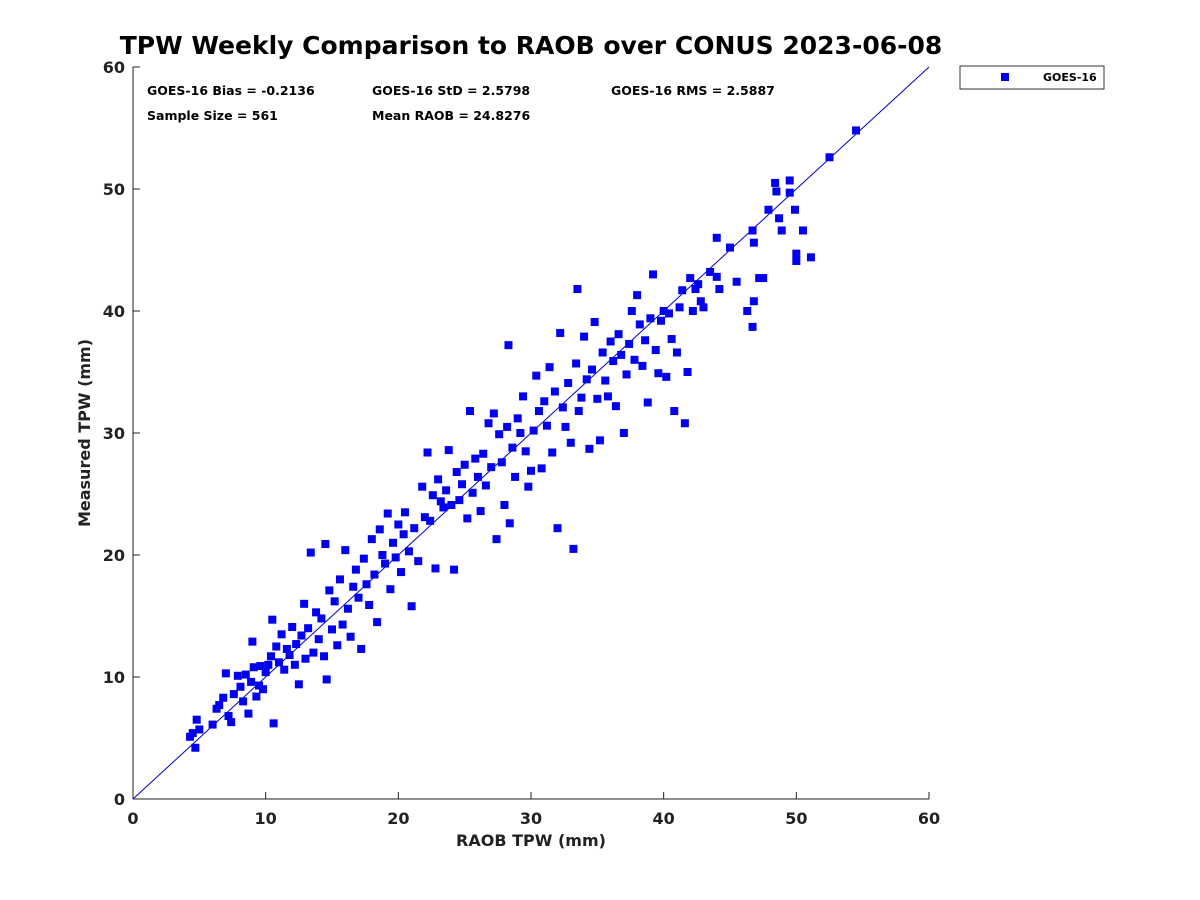  Describe the element at coordinates (114, 67) in the screenshot. I see `y-tick-label: 60` at that location.